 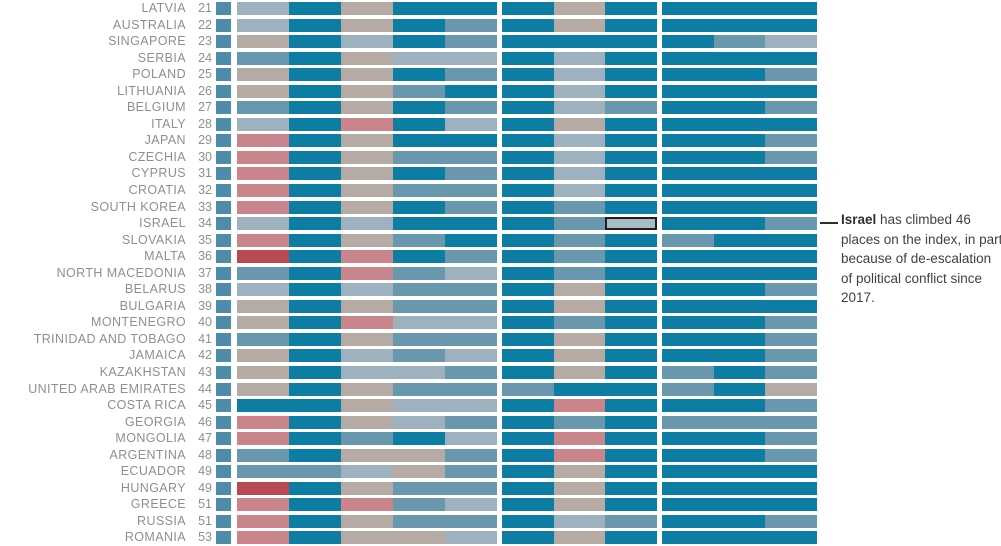 I want to click on country-label: POLAND, so click(x=159, y=74).